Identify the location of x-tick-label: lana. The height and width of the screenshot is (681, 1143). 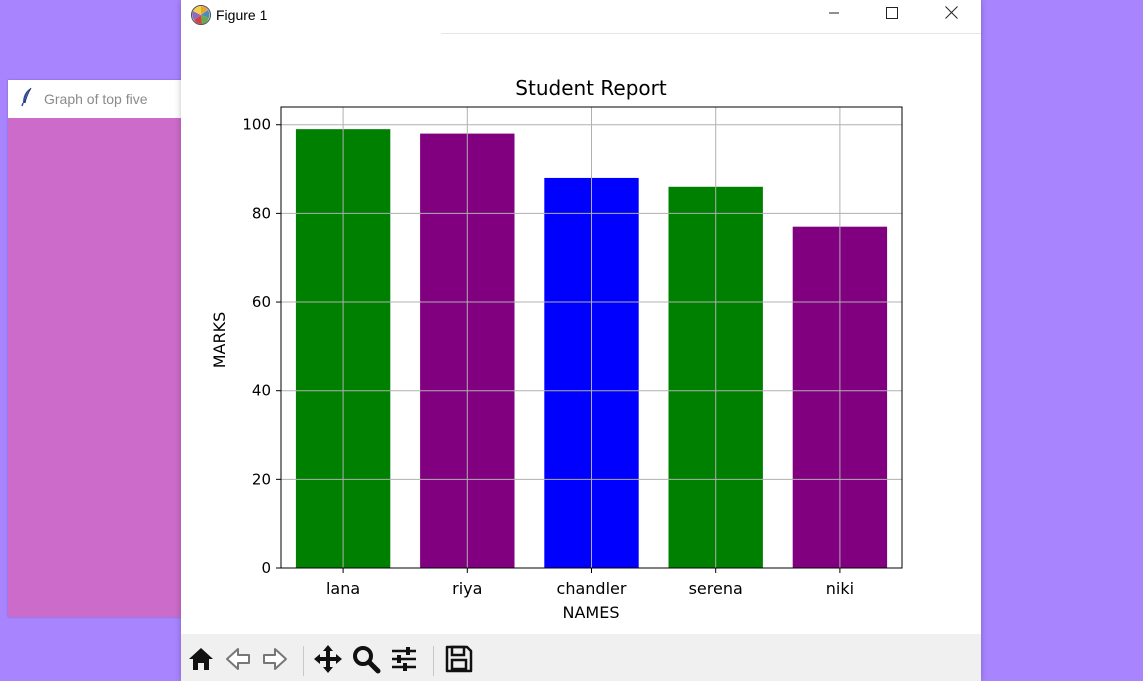
(343, 588).